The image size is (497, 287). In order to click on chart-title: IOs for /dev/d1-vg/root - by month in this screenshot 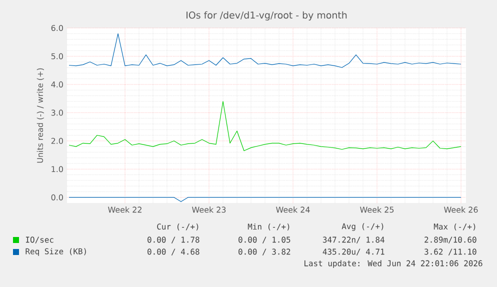, I will do `click(266, 15)`.